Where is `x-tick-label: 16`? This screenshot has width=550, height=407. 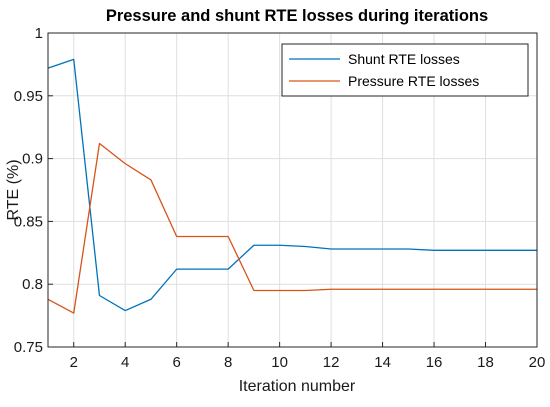
x-tick-label: 16 is located at coordinates (434, 362).